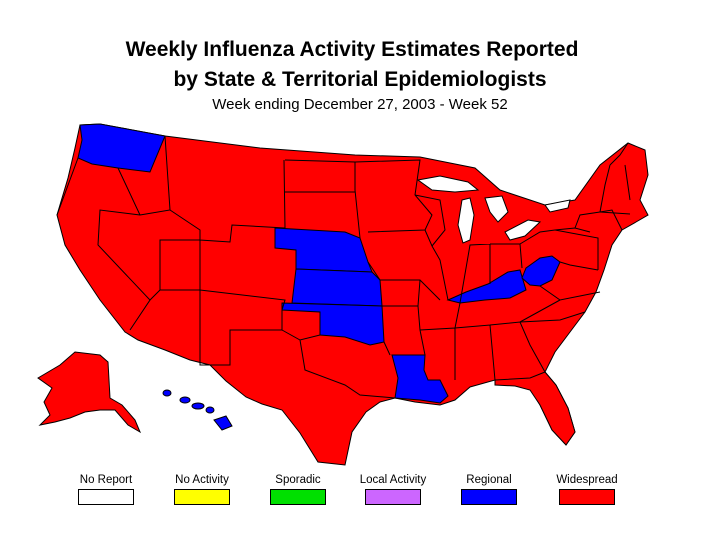  I want to click on legend-label-widespread: Widespread, so click(587, 480).